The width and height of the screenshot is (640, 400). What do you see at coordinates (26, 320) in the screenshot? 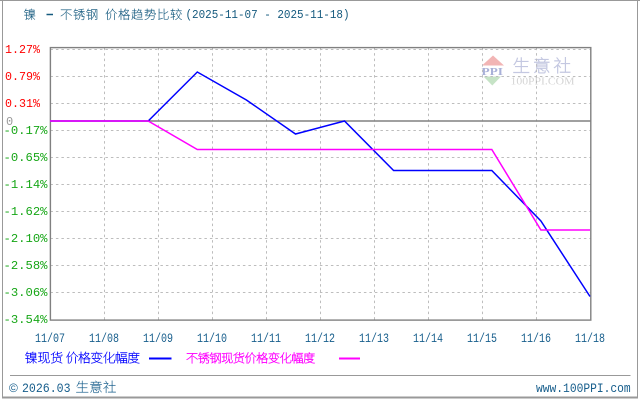
I see `svg-text: -3.54%` at bounding box center [26, 320].